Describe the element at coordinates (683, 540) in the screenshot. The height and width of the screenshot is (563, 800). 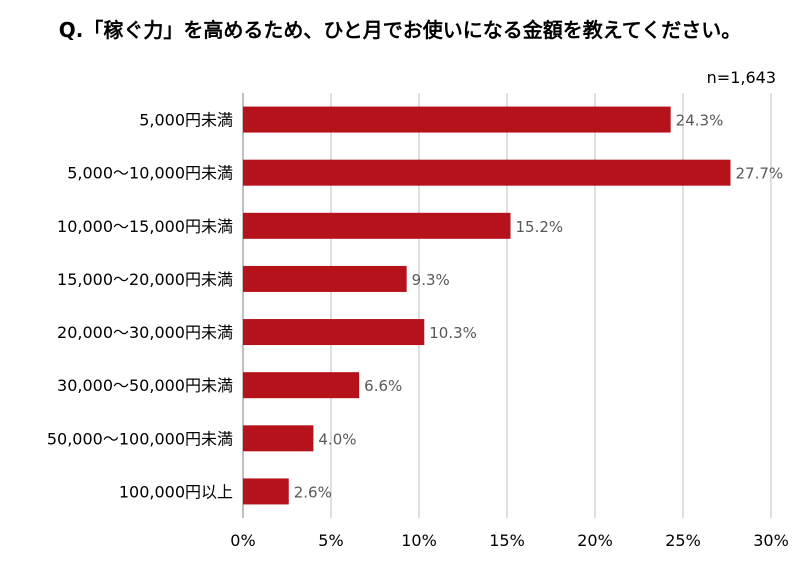
I see `x-tick-label-25: 25%` at that location.